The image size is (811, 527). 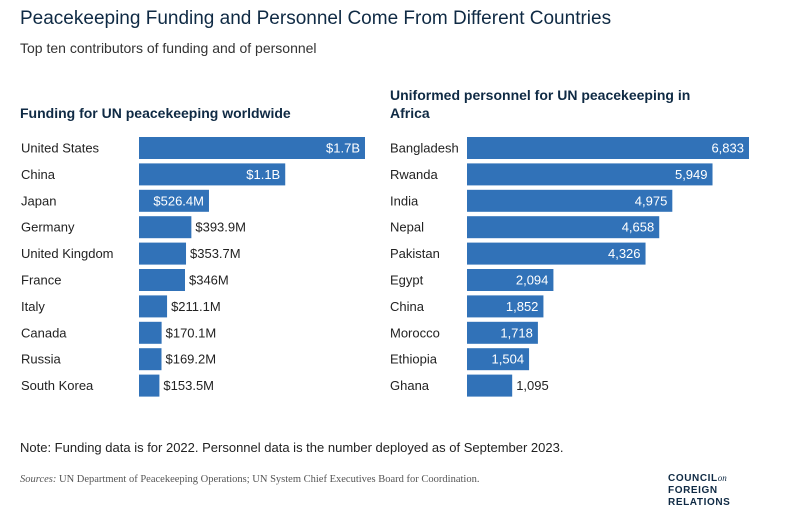 I want to click on funding-category-label-russia: Russia, so click(x=41, y=359).